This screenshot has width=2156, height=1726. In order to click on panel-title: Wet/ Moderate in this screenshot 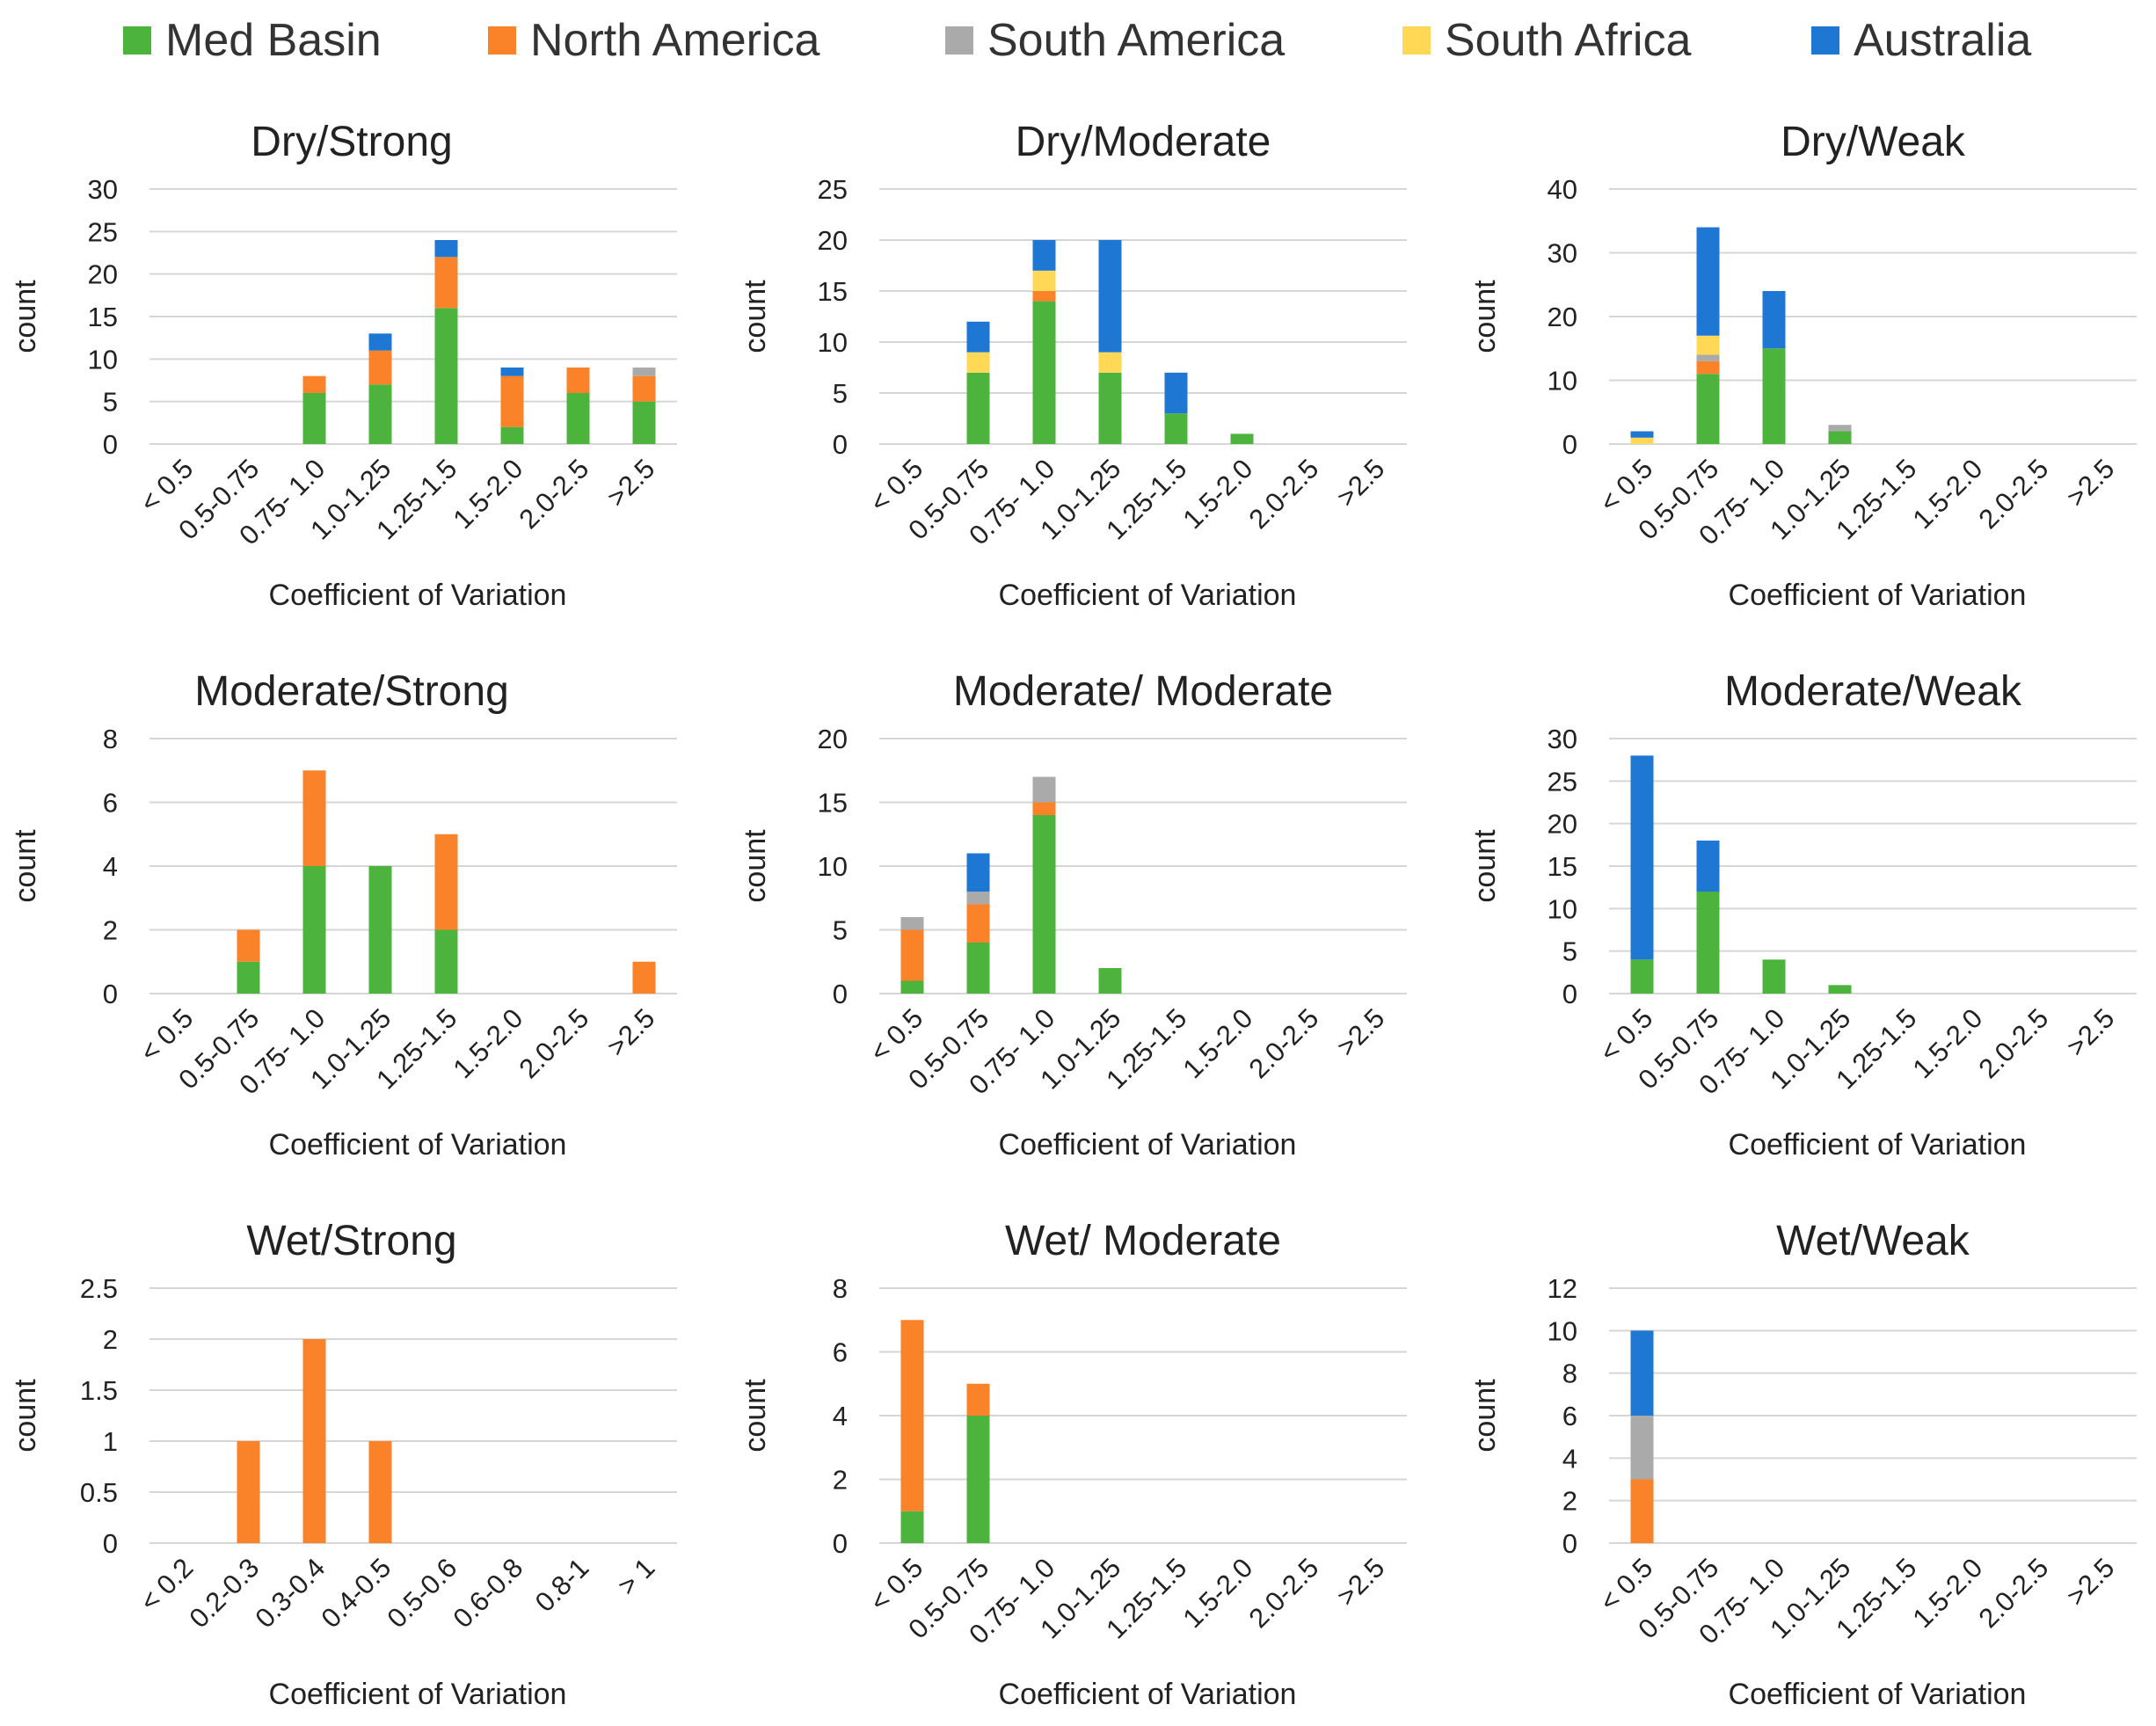, I will do `click(1143, 1241)`.